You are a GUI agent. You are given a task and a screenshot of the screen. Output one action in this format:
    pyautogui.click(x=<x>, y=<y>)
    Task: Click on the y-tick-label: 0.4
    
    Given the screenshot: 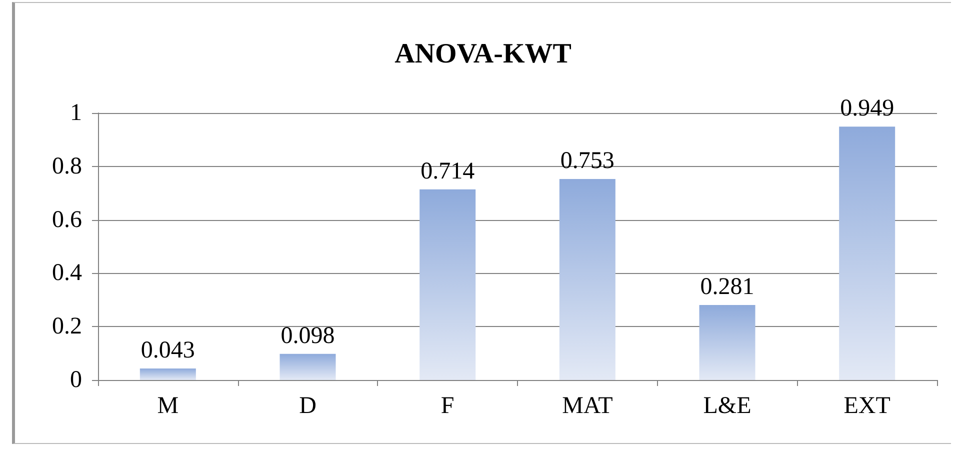 What is the action you would take?
    pyautogui.click(x=67, y=273)
    